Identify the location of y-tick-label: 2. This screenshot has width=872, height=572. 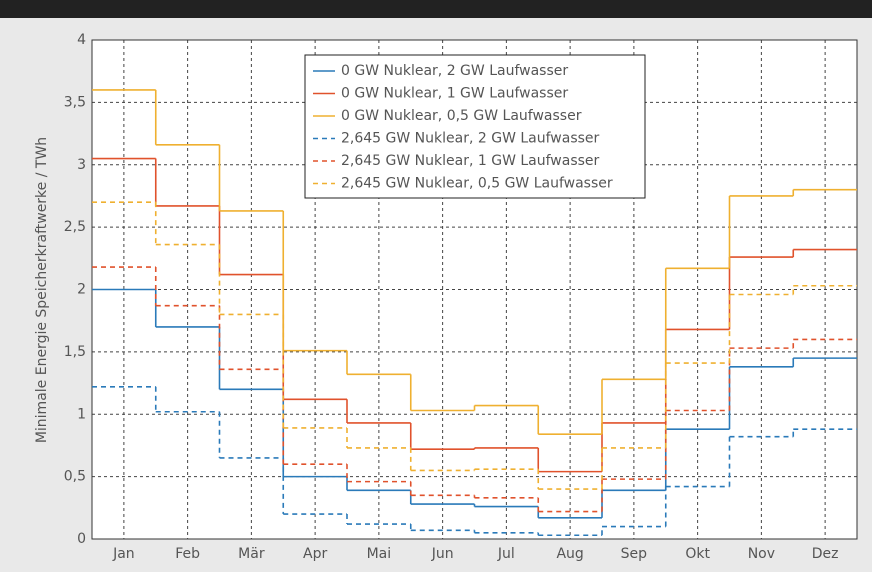
(81, 290).